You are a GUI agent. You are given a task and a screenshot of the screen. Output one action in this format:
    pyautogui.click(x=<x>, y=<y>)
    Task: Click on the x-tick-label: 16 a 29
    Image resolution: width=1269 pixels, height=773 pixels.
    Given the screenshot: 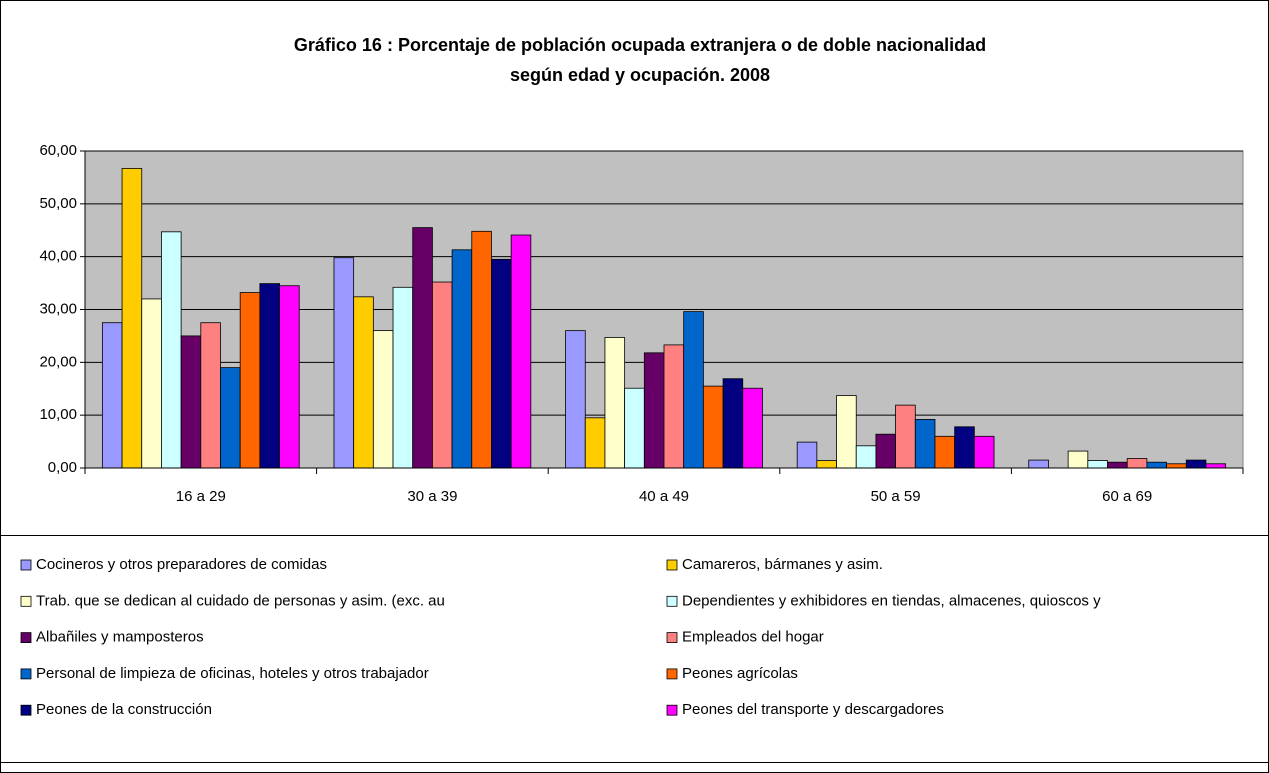 What is the action you would take?
    pyautogui.click(x=201, y=496)
    